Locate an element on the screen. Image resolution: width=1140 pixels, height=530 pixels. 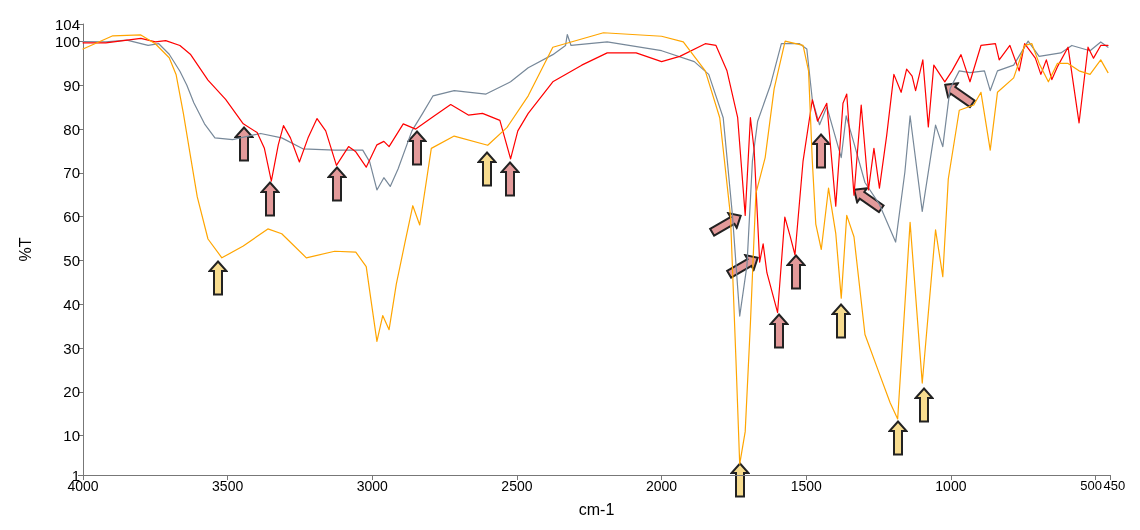
y-tick-label: 30 is located at coordinates (71, 348).